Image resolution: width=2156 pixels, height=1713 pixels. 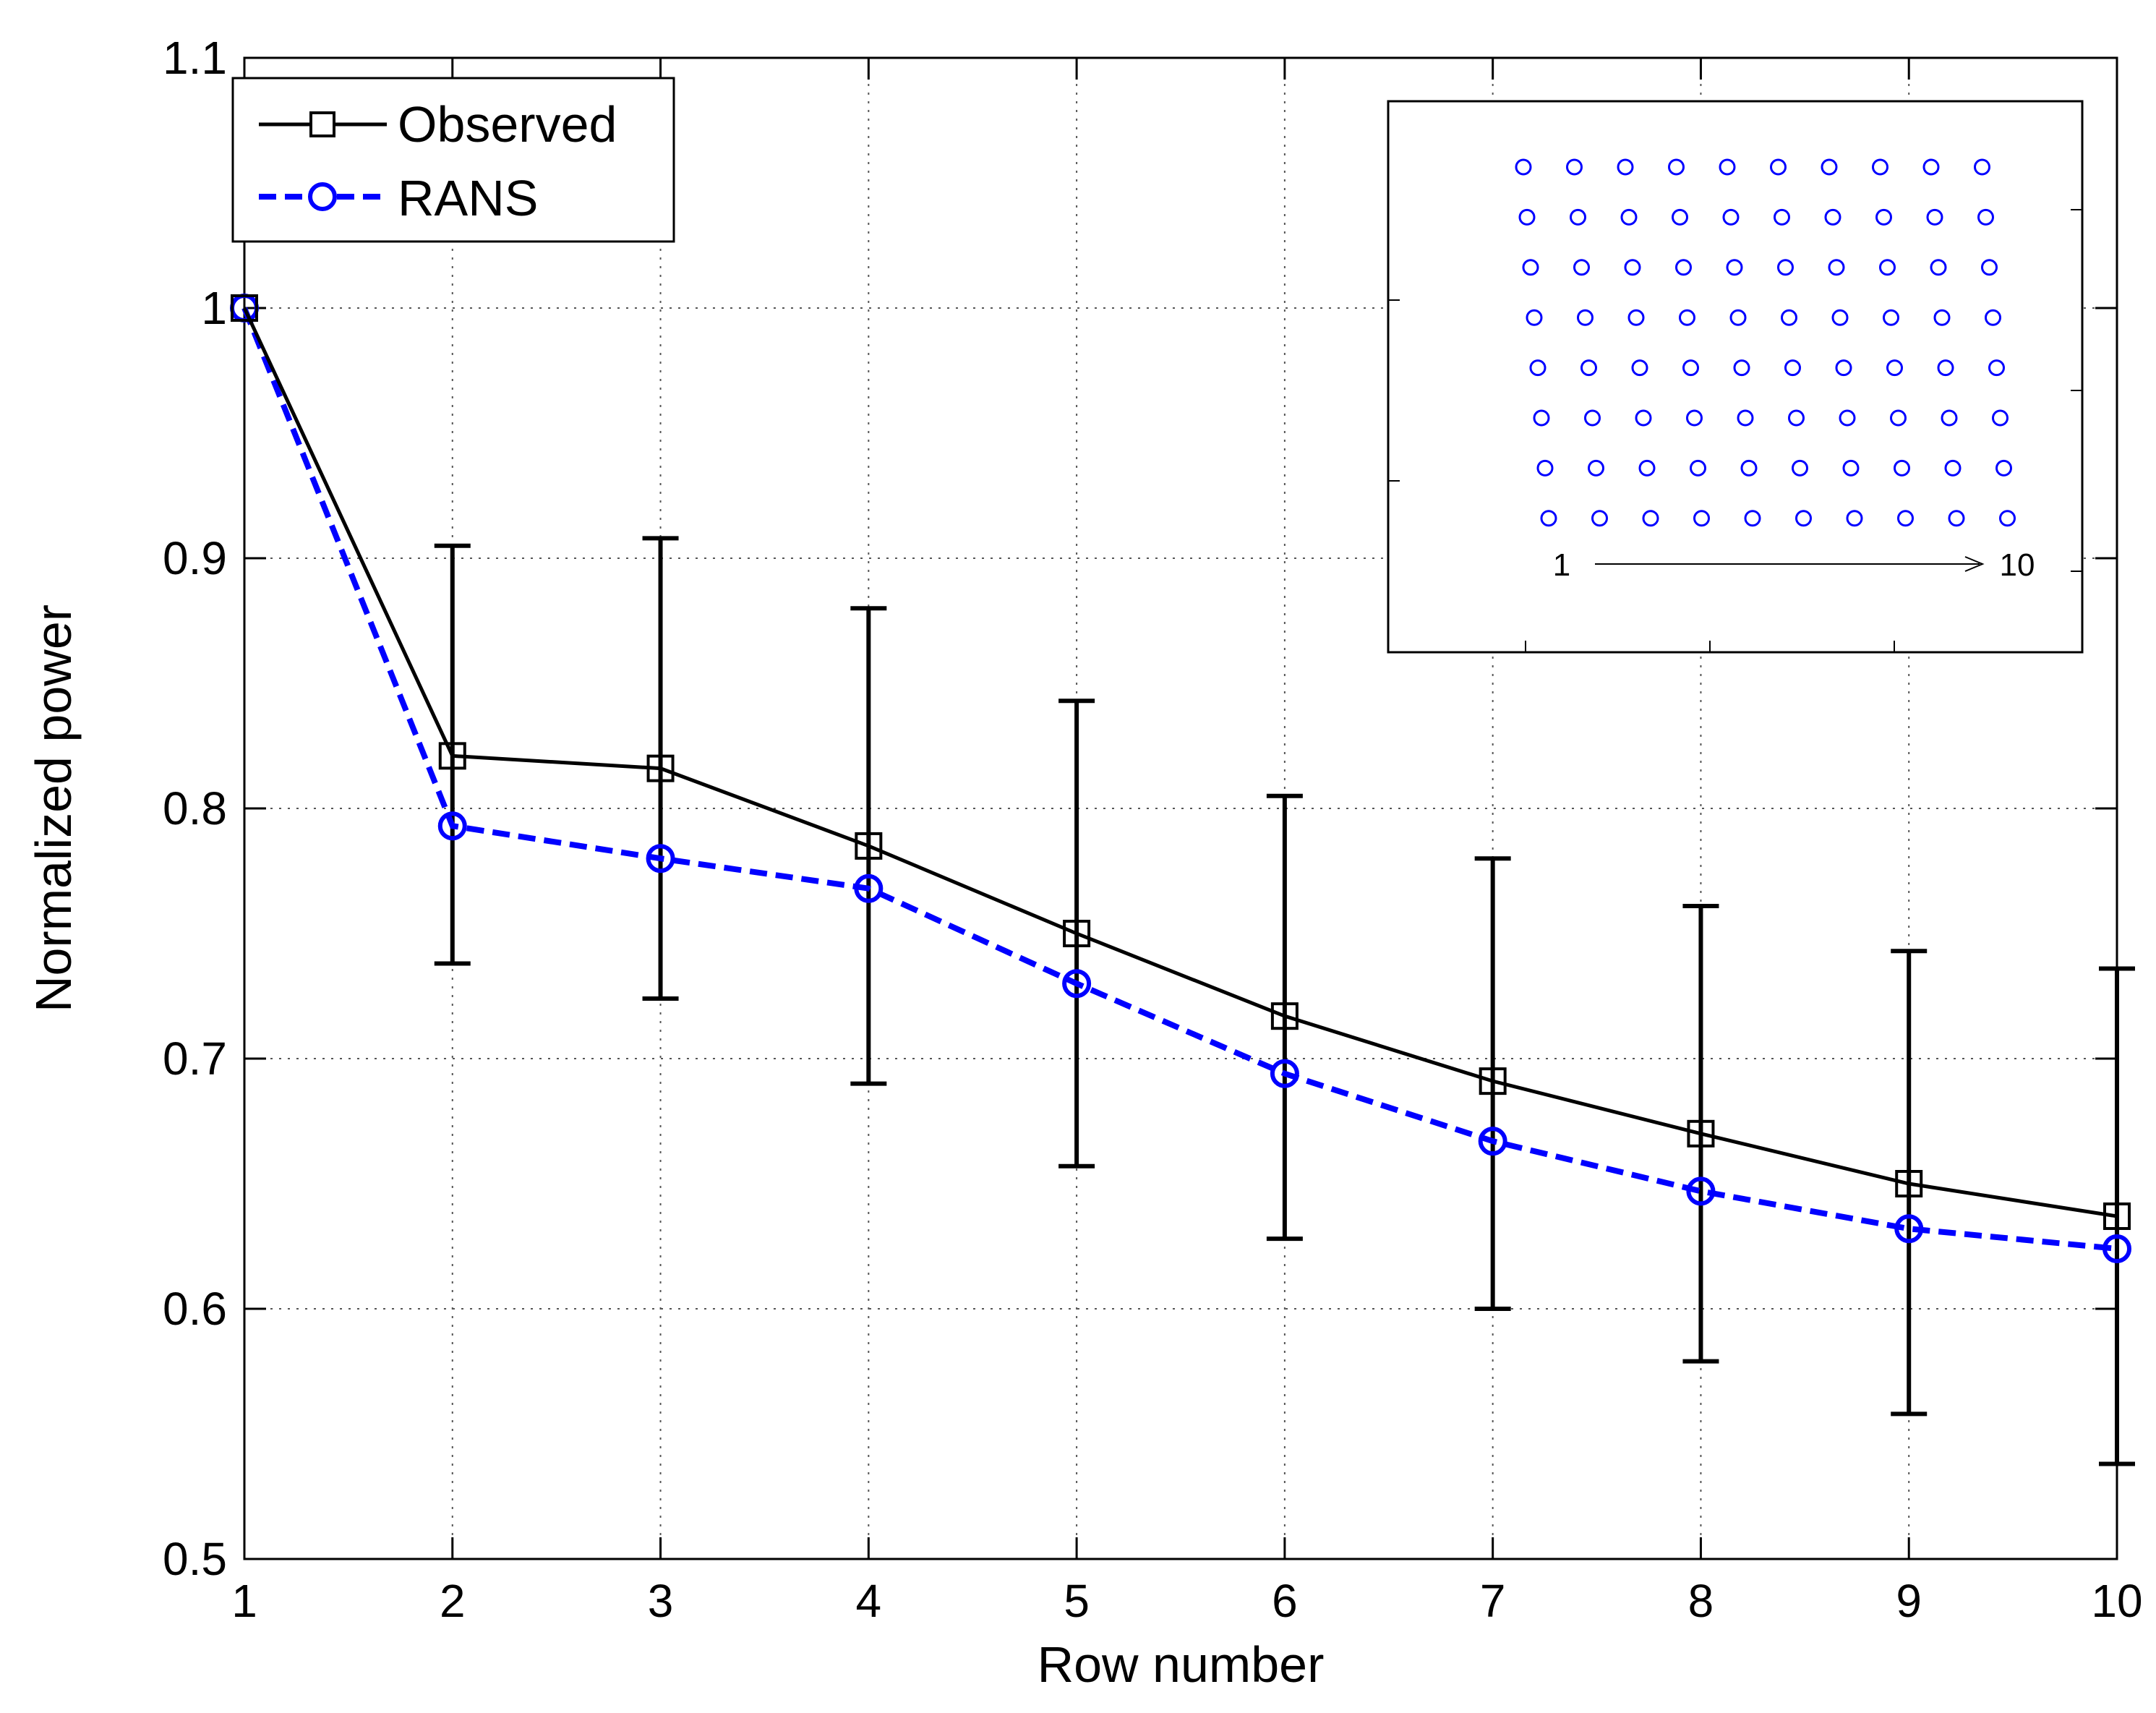 What do you see at coordinates (53, 808) in the screenshot?
I see `y-axis-label: Normalized power` at bounding box center [53, 808].